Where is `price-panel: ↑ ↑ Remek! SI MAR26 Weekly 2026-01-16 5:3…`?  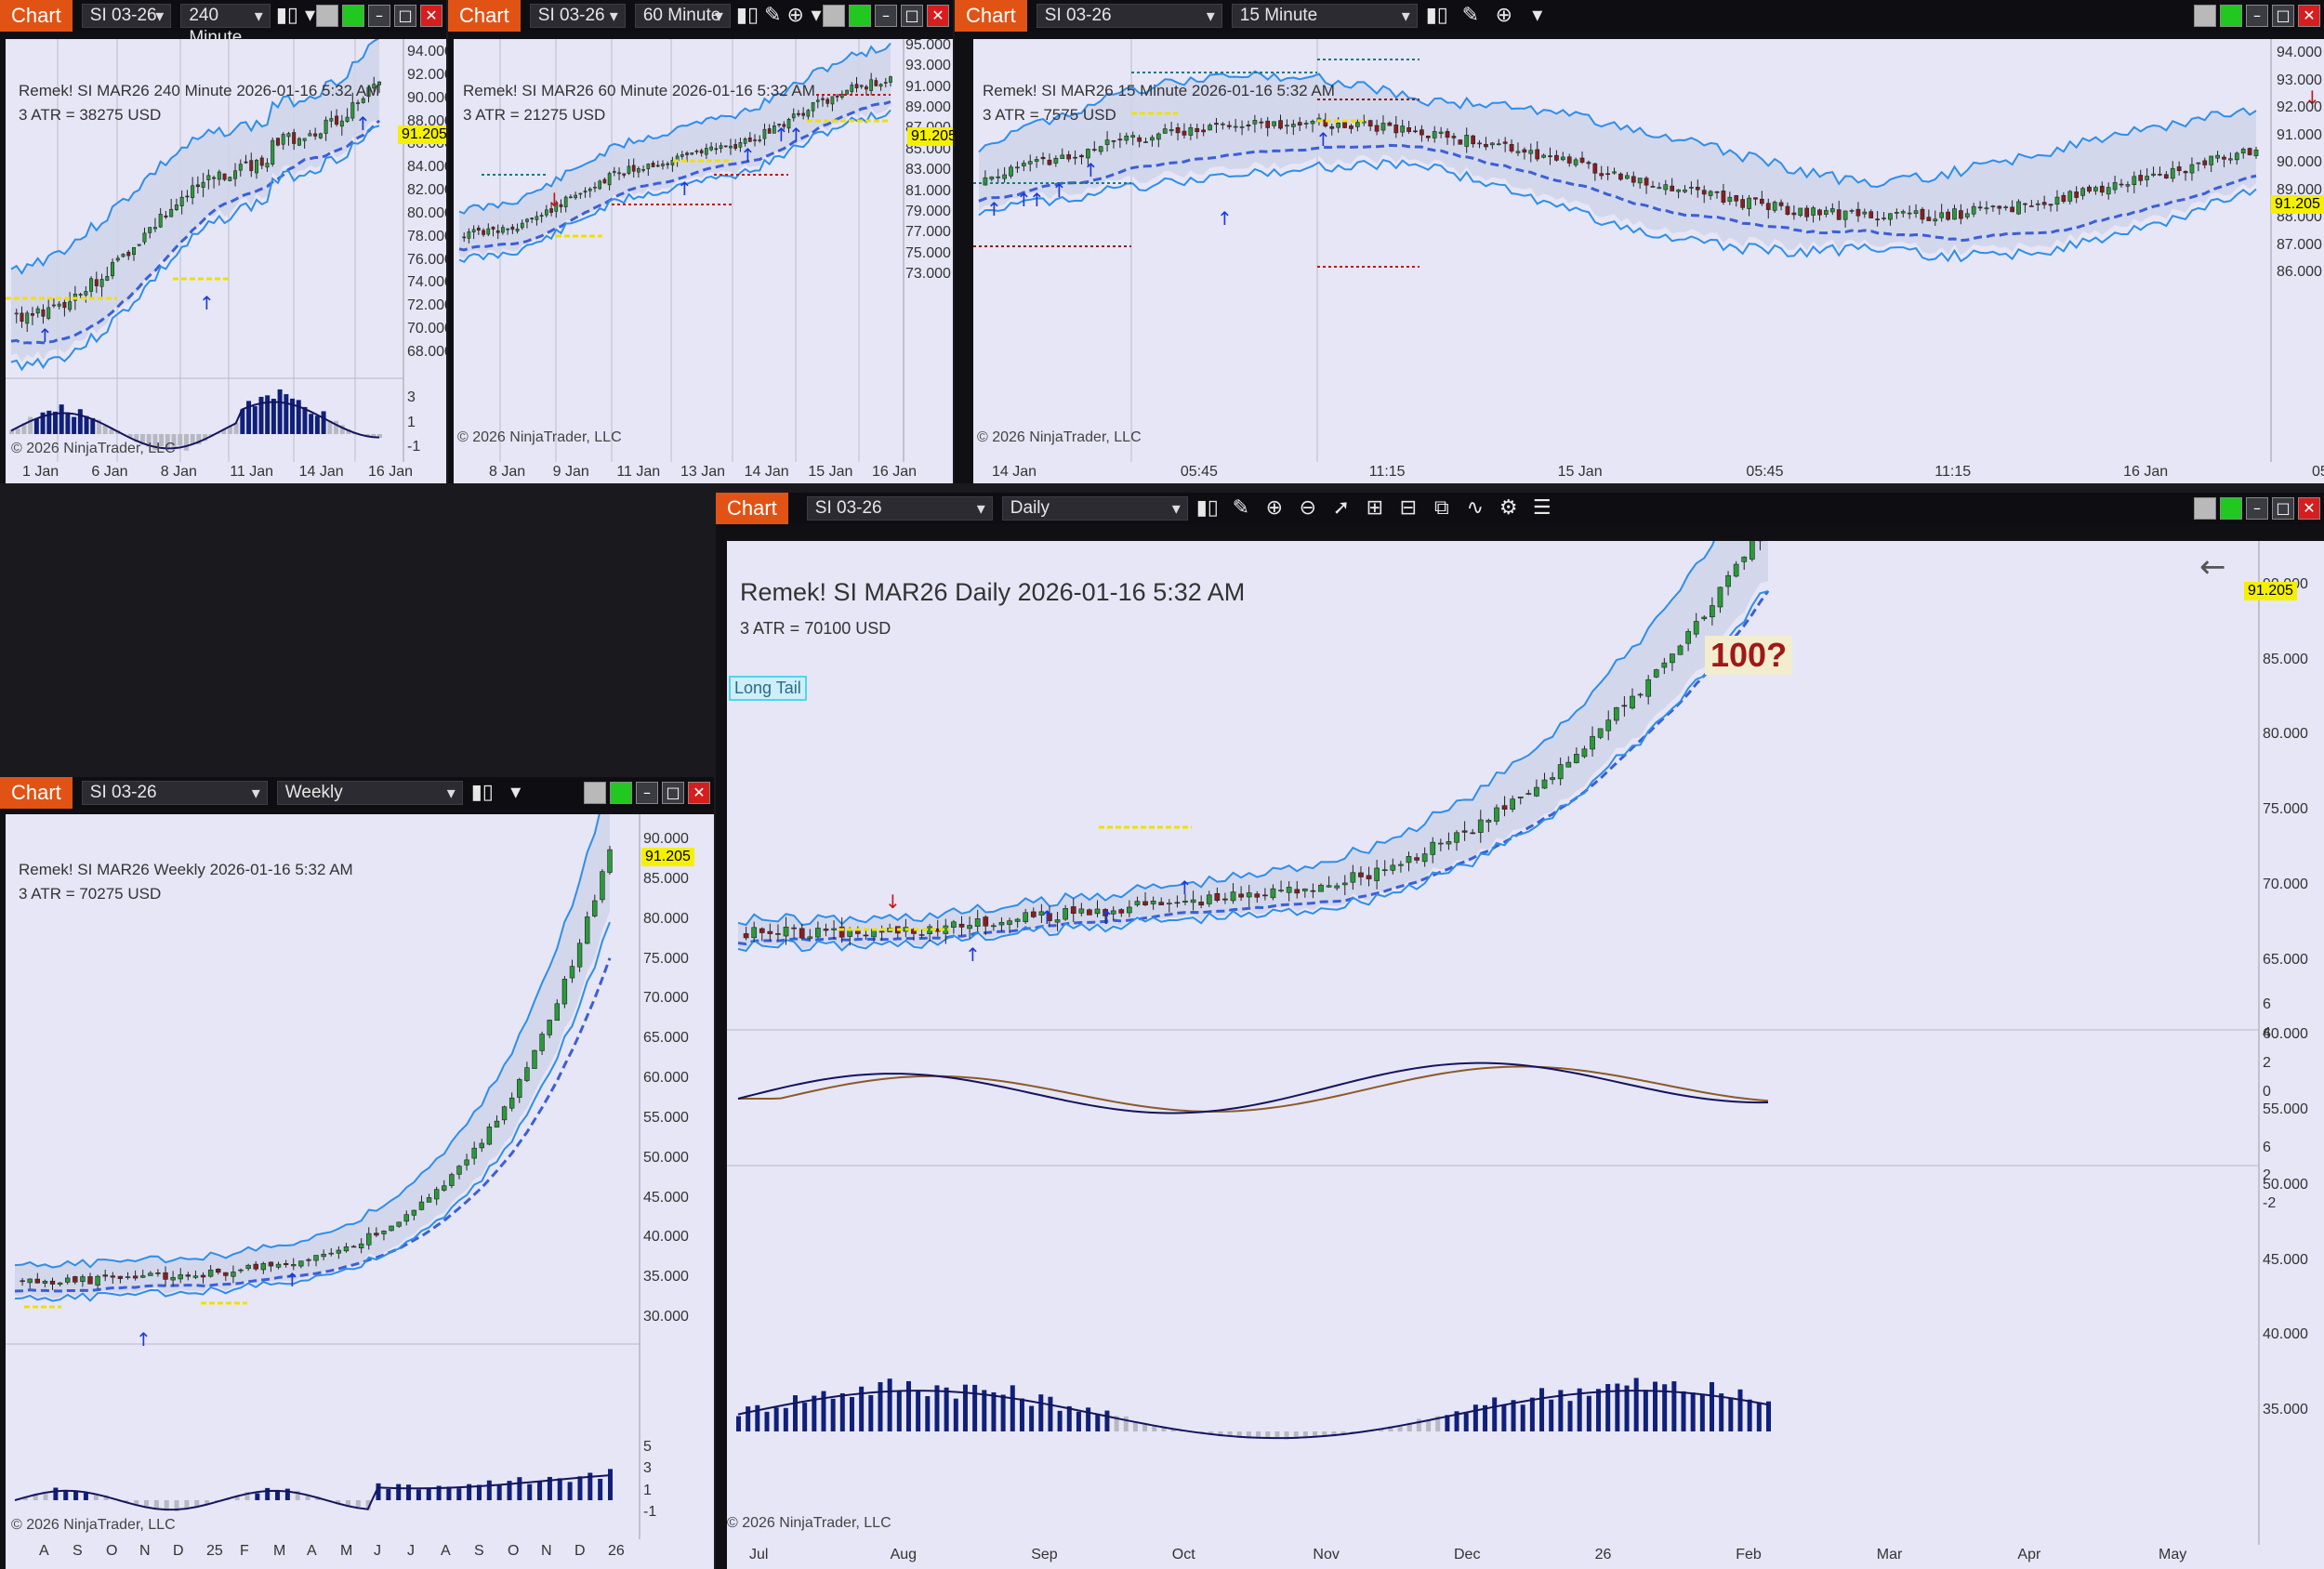
price-panel: ↑ ↑ Remek! SI MAR26 Weekly 2026-01-16 5:3… is located at coordinates (360, 1176).